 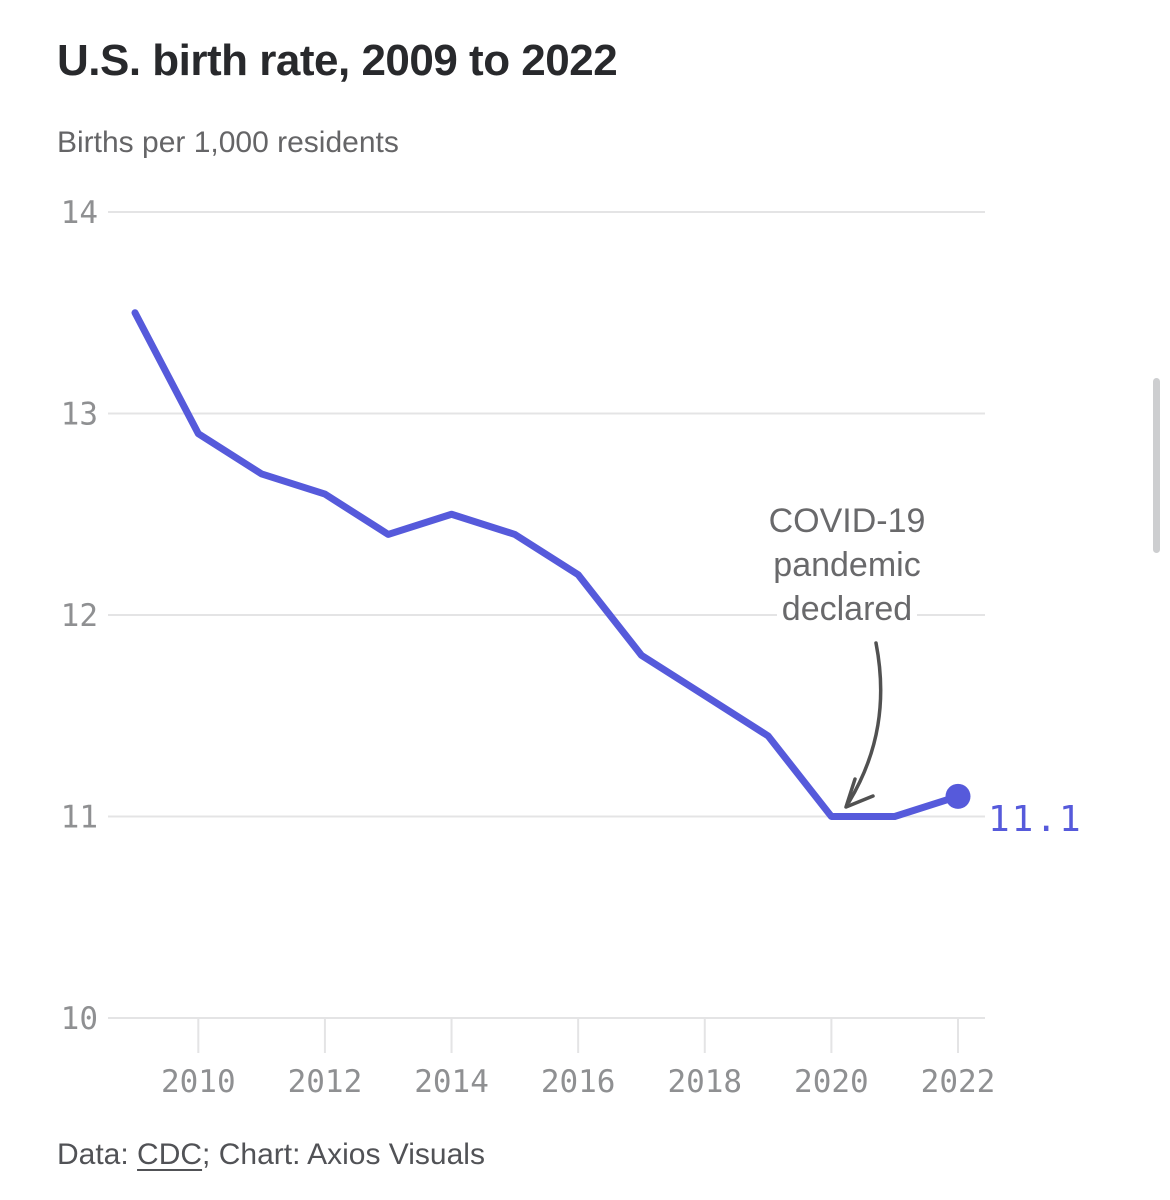 What do you see at coordinates (325, 1082) in the screenshot?
I see `x-tick-label: 2012` at bounding box center [325, 1082].